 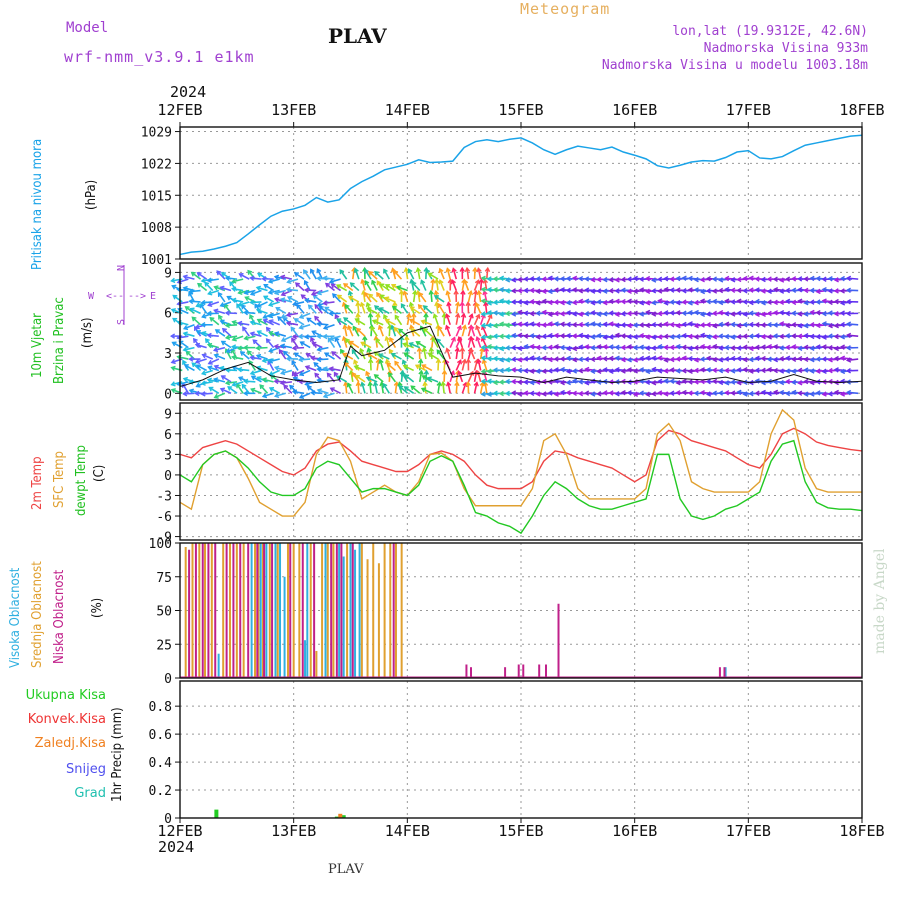 I want to click on x-tick-label-bottom: 17FEB, so click(x=748, y=831).